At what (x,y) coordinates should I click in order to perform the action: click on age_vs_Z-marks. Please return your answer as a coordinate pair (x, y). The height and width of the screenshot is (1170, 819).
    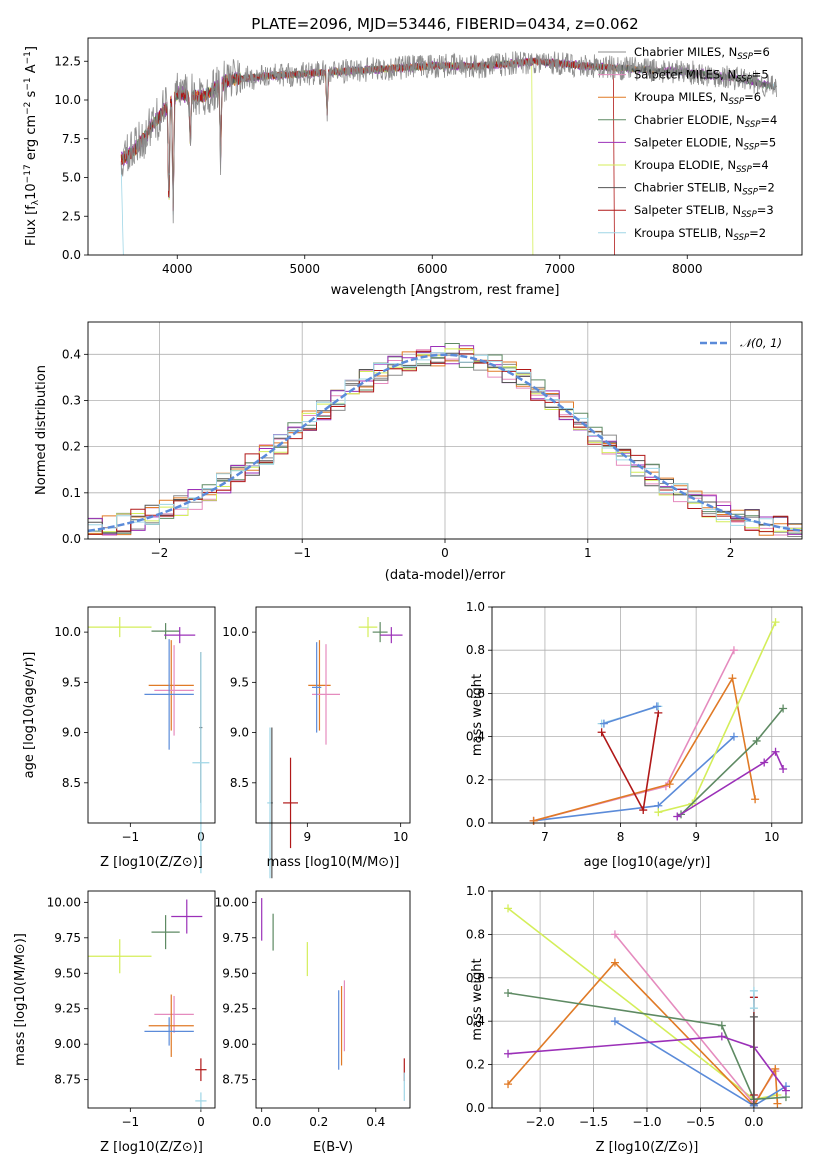
    Looking at the image, I should click on (149, 745).